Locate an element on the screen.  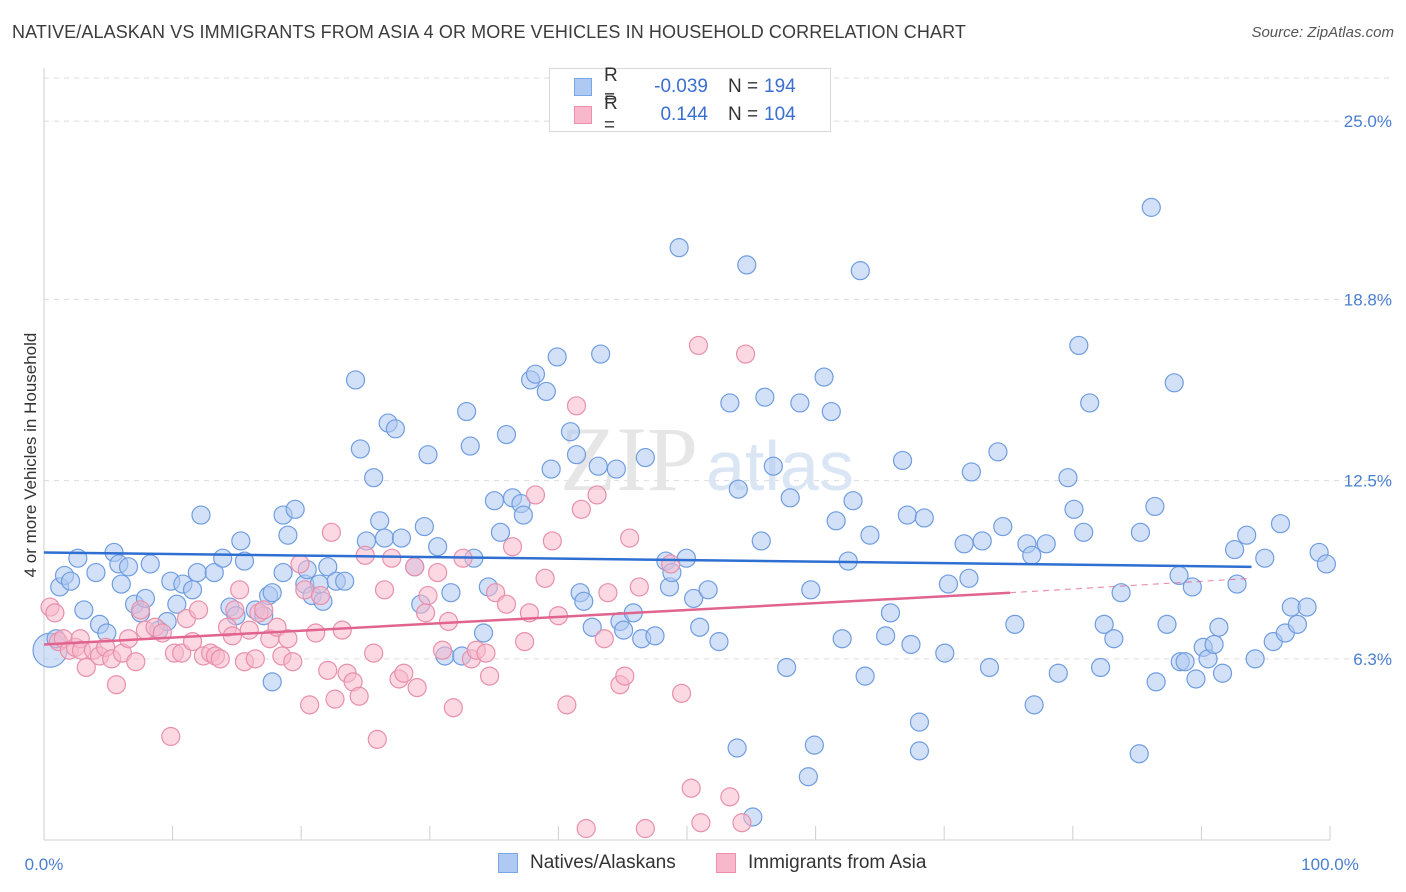
y-axis-label: 4 or more Vehicles in Household is located at coordinates (30, 455).